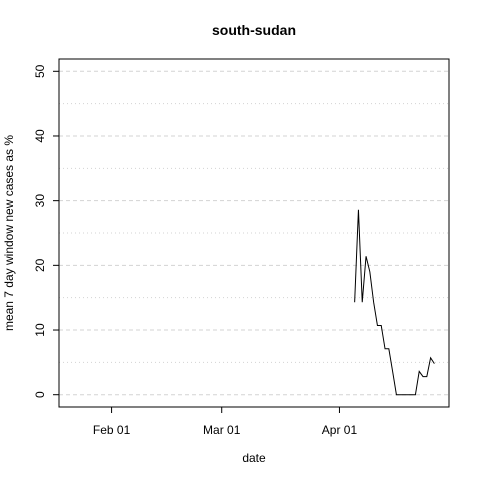 This screenshot has width=480, height=485. What do you see at coordinates (254, 30) in the screenshot?
I see `chart-title: south-sudan` at bounding box center [254, 30].